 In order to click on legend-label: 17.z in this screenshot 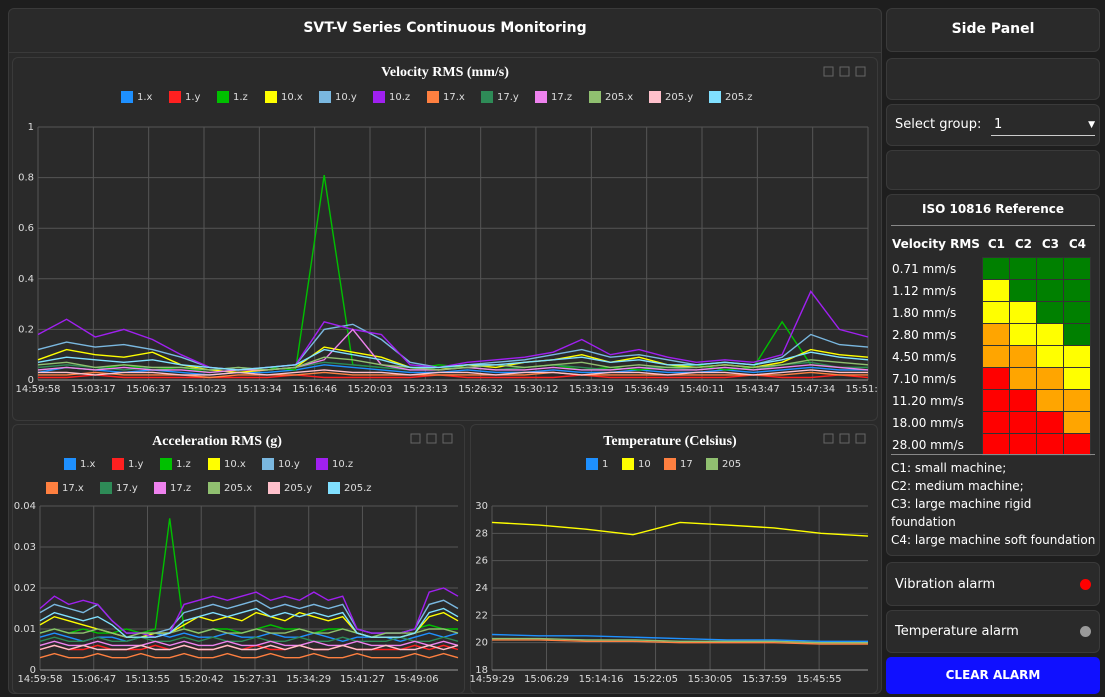, I will do `click(561, 97)`.